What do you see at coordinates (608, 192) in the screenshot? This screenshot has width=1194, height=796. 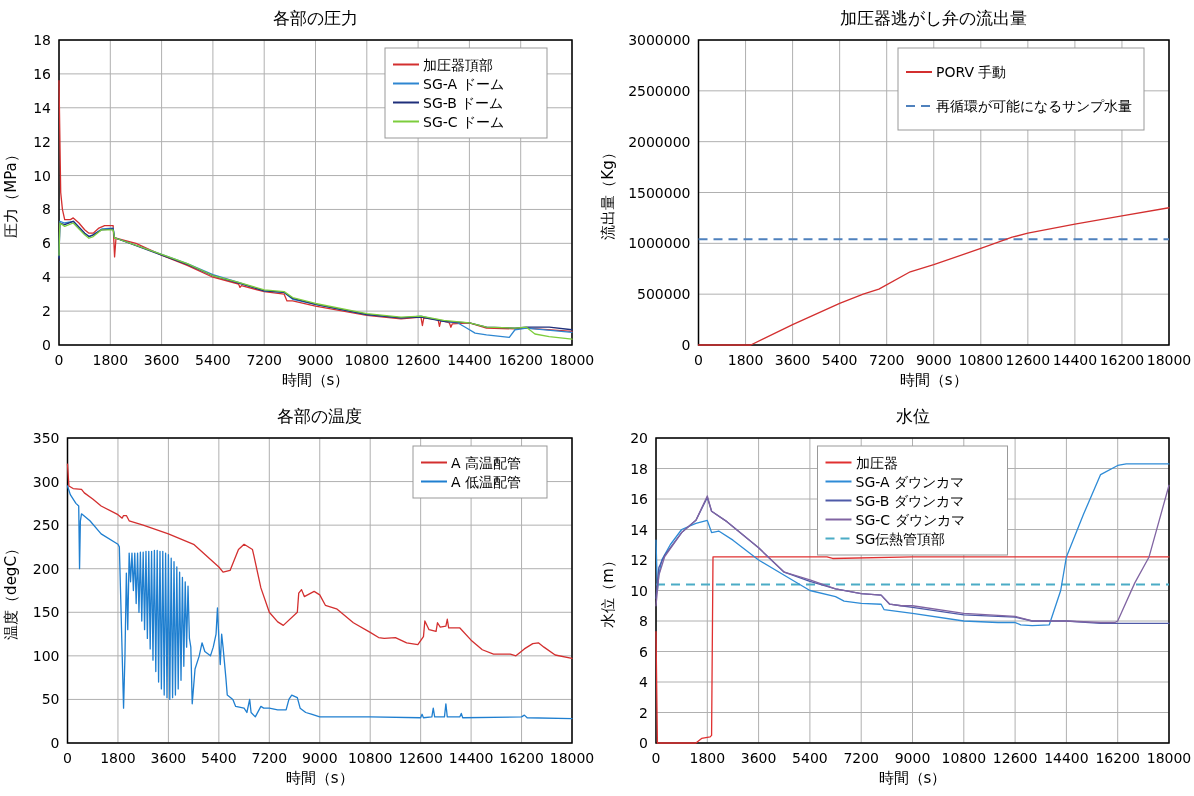 I see `y-axis-title: 流出量（Kg）` at bounding box center [608, 192].